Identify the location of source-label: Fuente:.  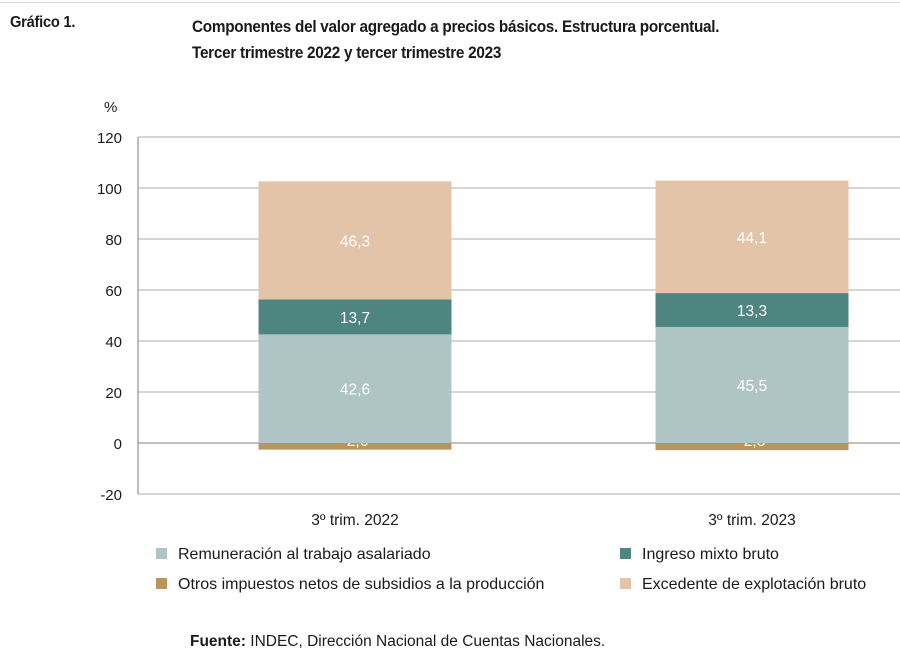
(218, 641).